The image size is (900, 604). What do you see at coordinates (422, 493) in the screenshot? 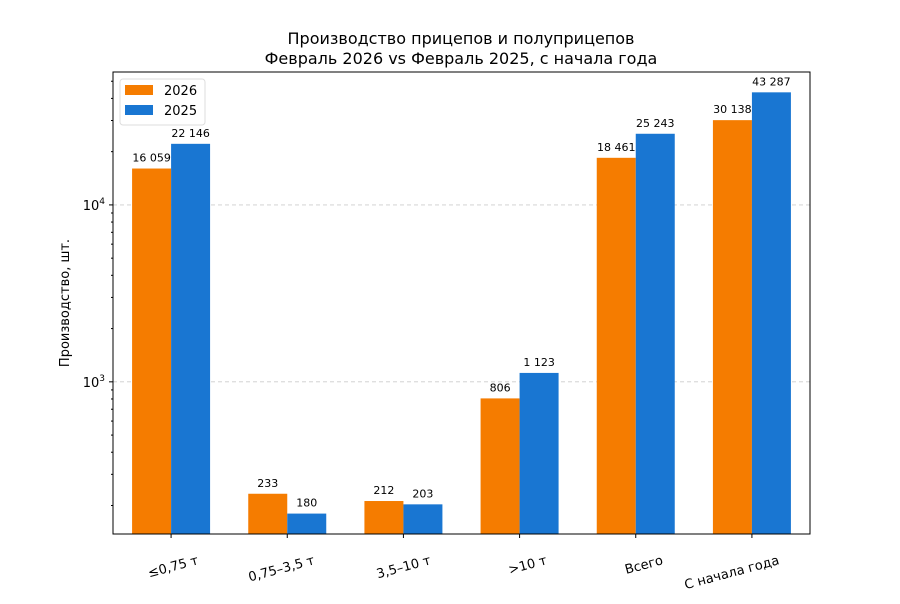
I see `data-label: 203` at bounding box center [422, 493].